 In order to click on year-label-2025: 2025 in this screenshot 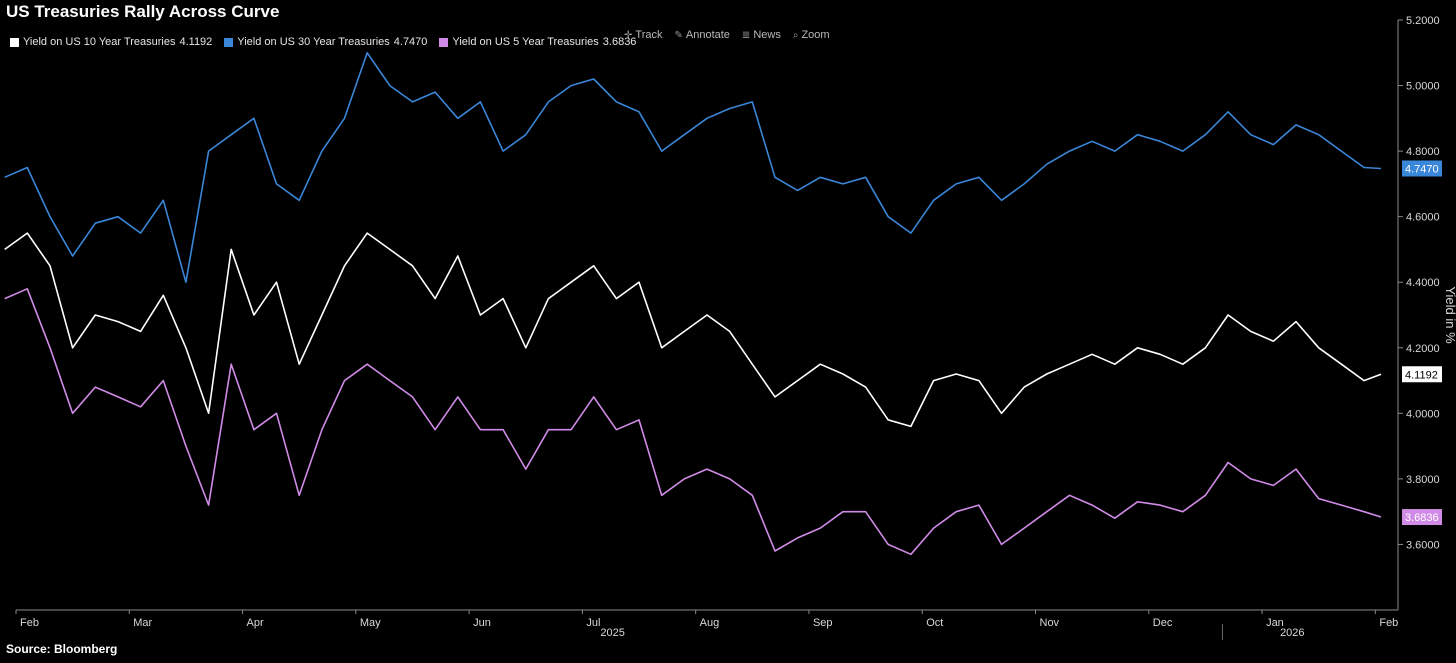, I will do `click(612, 633)`.